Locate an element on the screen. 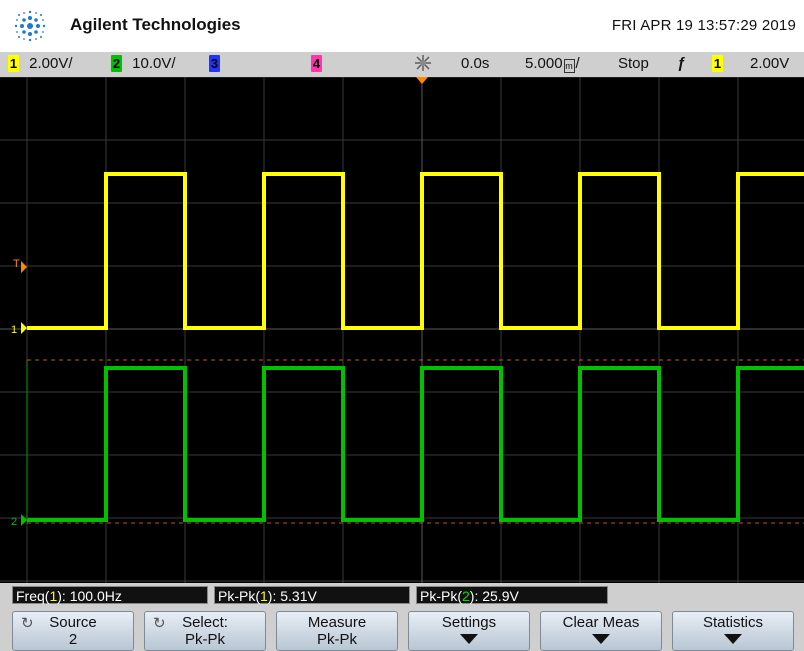  freq-value: ): 100.0Hz is located at coordinates (89, 596).